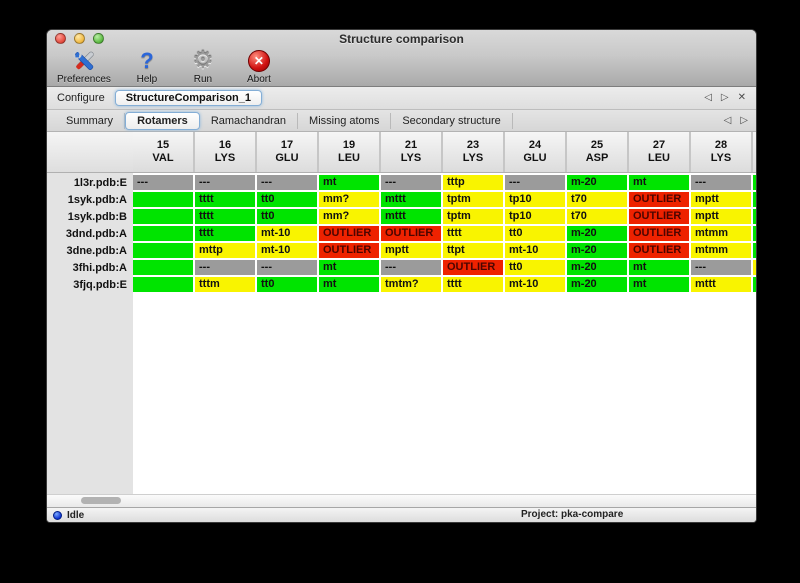 This screenshot has height=583, width=800. Describe the element at coordinates (162, 120) in the screenshot. I see `tab-rotamers: Rotamers` at that location.